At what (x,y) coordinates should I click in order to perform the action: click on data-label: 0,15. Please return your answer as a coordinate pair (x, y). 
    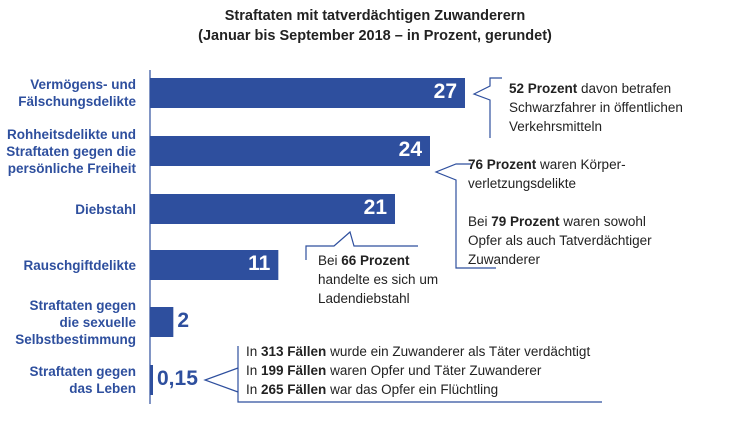
    Looking at the image, I should click on (177, 378).